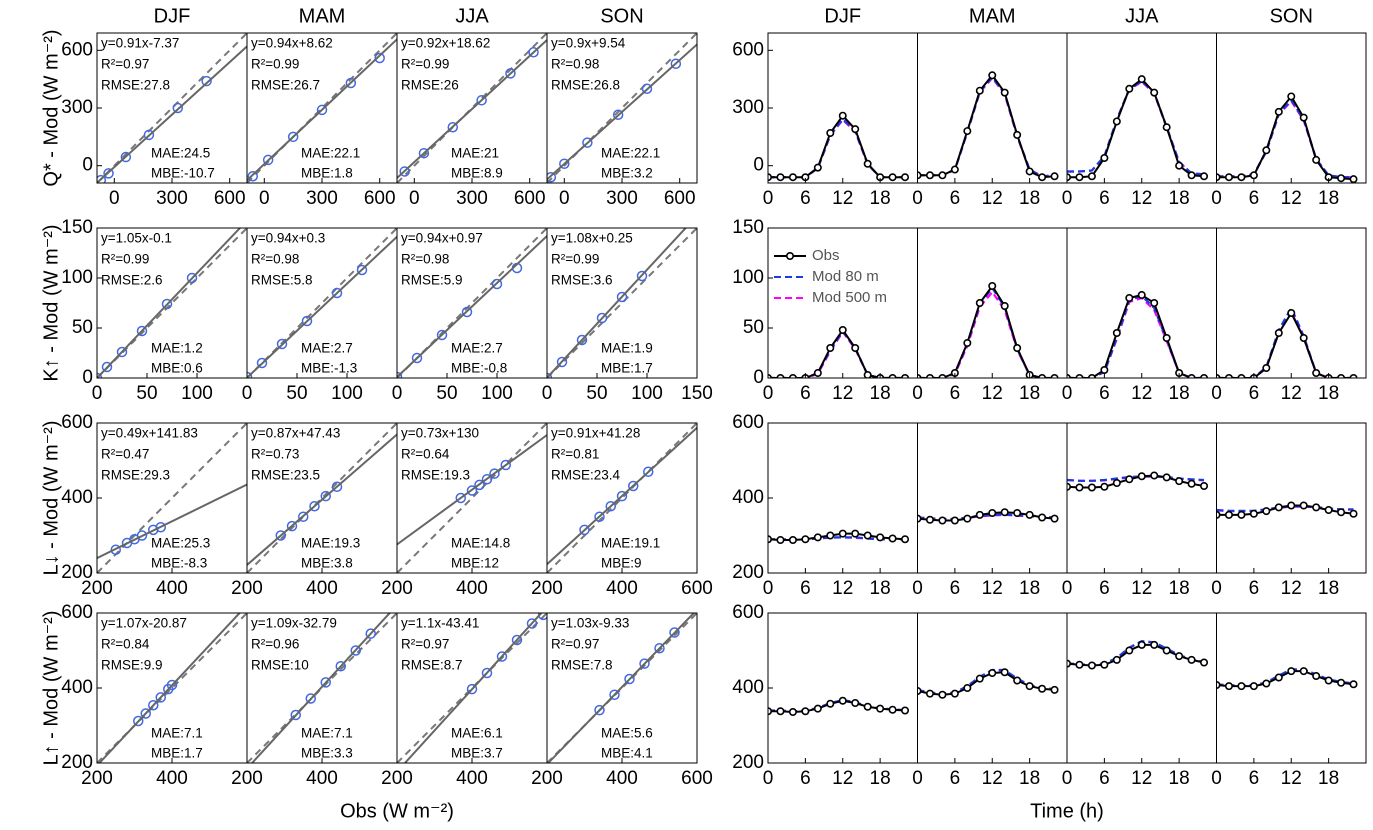 The image size is (1373, 830). Describe the element at coordinates (596, 393) in the screenshot. I see `x-tick-label: 50` at that location.